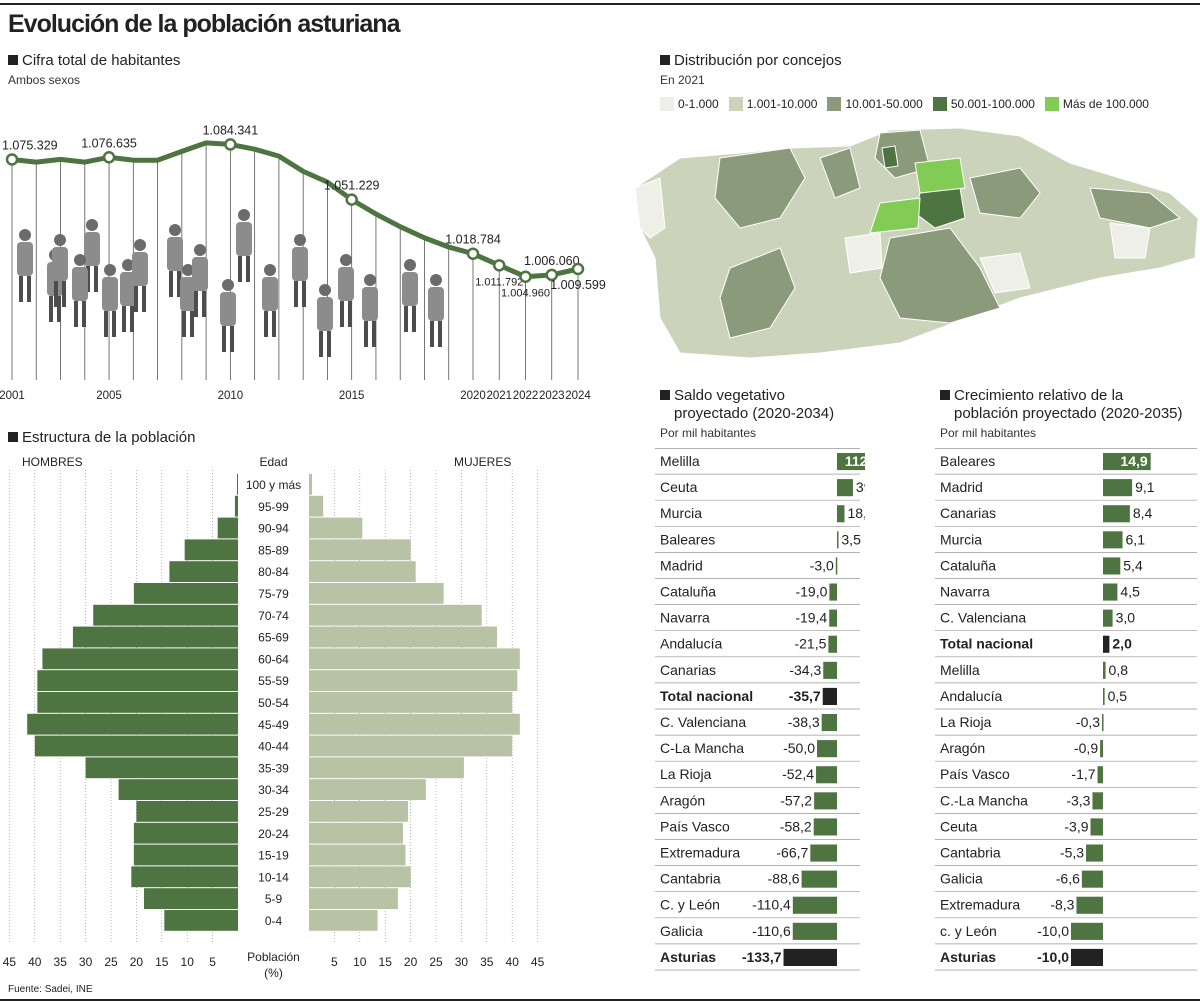 The image size is (1200, 1001). Describe the element at coordinates (856, 513) in the screenshot. I see `value-label: 18,7` at that location.